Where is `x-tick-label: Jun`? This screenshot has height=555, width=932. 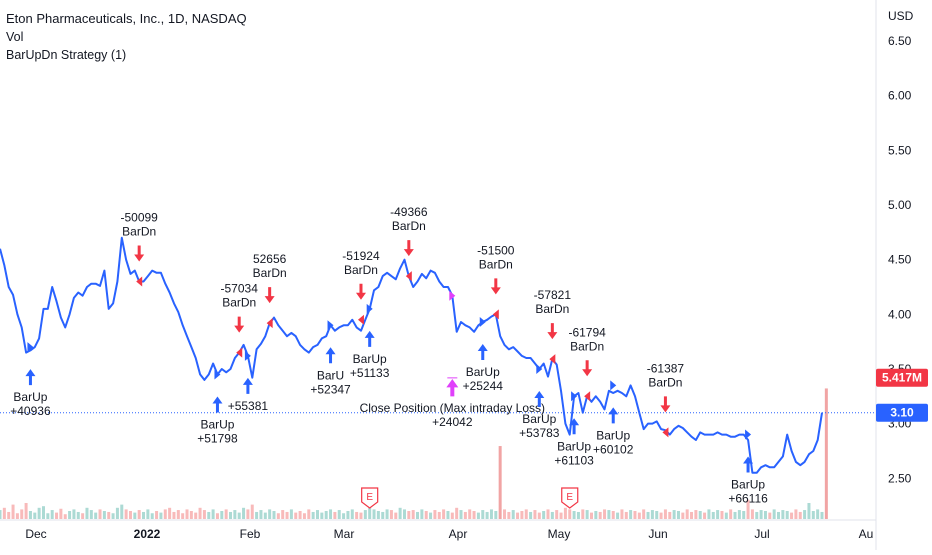 x-tick-label: Jun is located at coordinates (657, 534).